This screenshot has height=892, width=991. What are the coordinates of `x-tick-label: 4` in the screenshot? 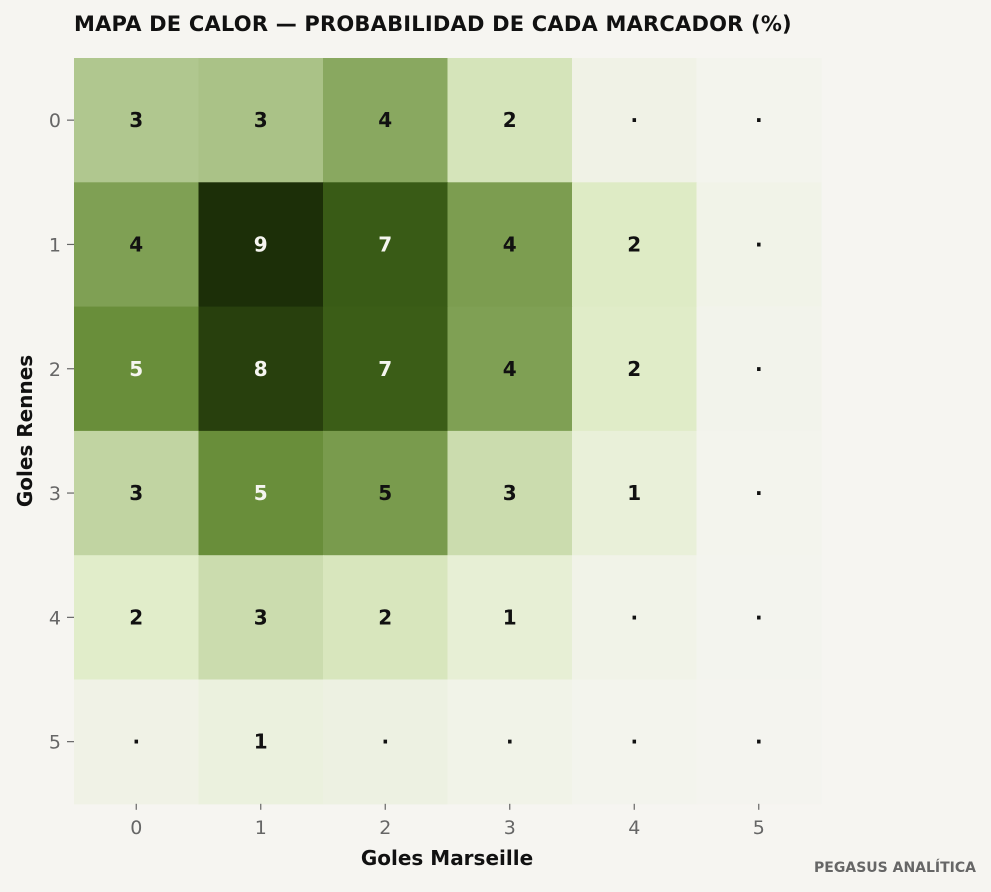 It's located at (634, 828).